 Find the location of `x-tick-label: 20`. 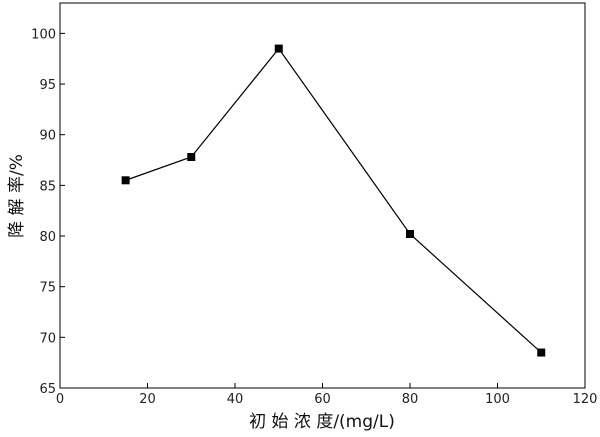

x-tick-label: 20 is located at coordinates (147, 399).